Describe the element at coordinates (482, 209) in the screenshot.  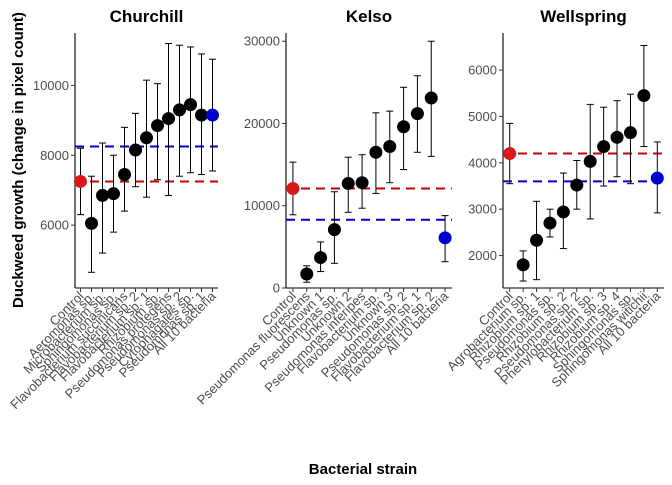
I see `y-tick-label: 3000` at that location.